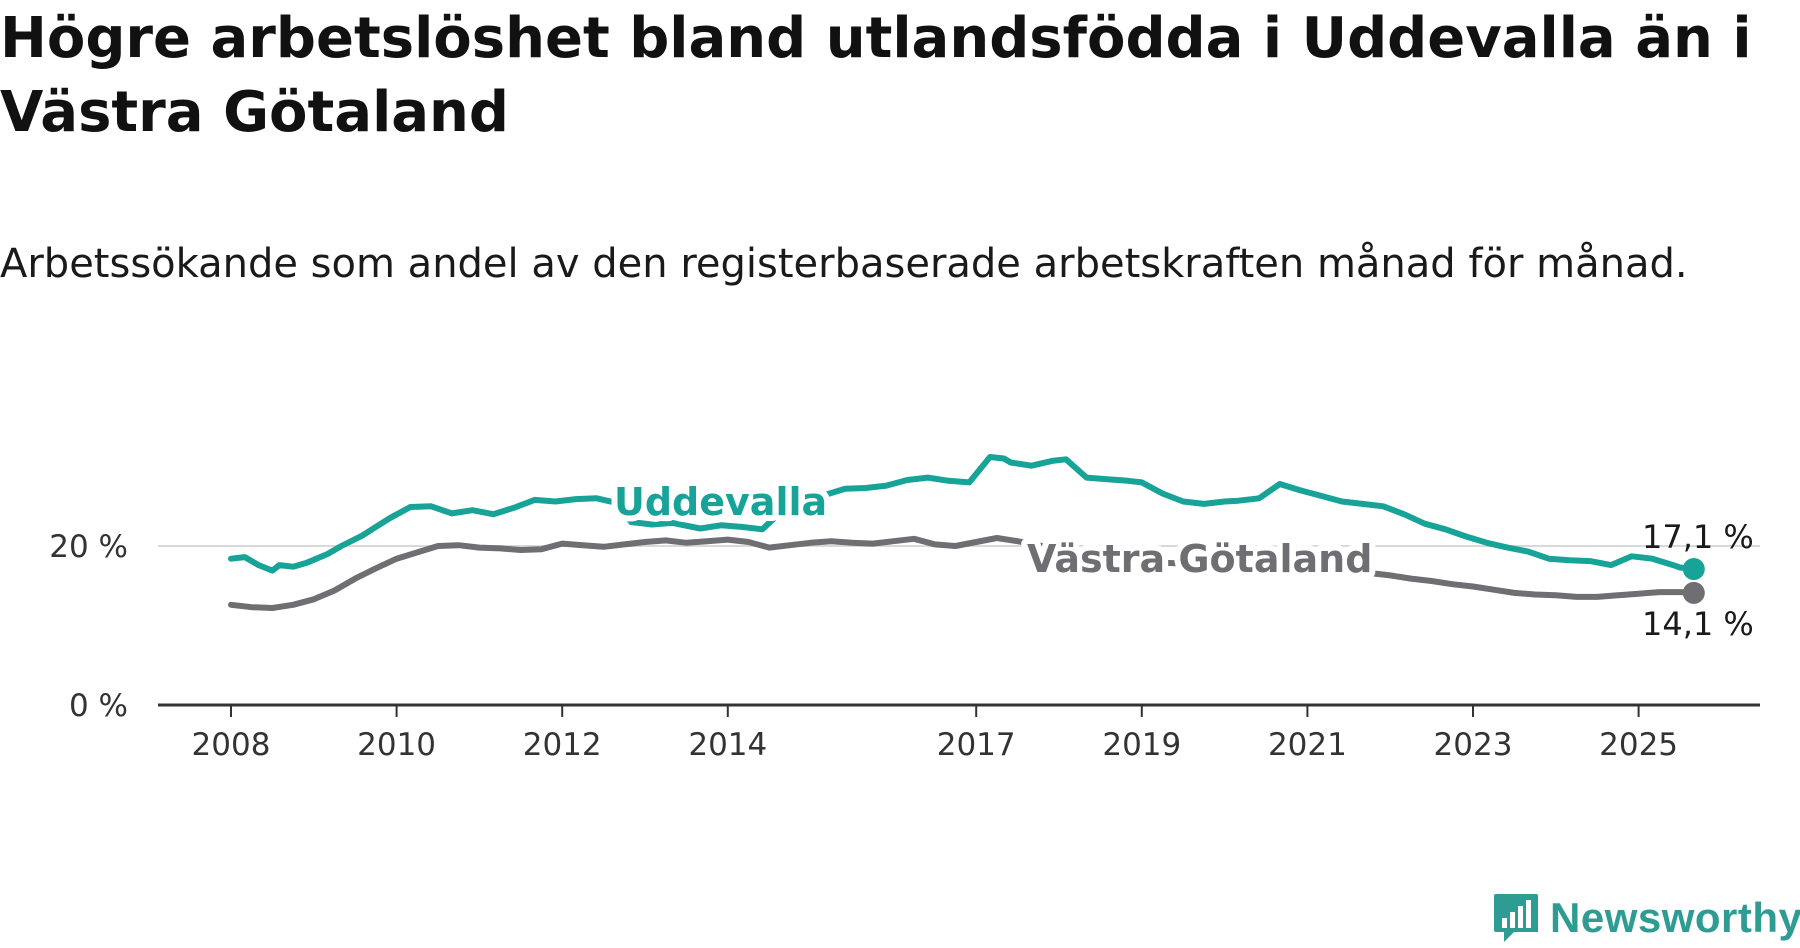  I want to click on x-tick-label: 2023, so click(1473, 745).